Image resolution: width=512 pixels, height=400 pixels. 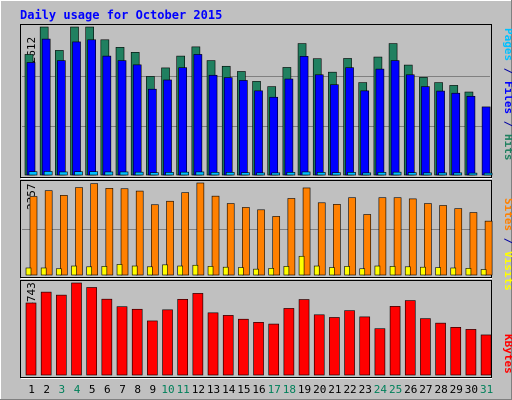 What do you see at coordinates (167, 389) in the screenshot?
I see `x-tick-label: 10` at bounding box center [167, 389].